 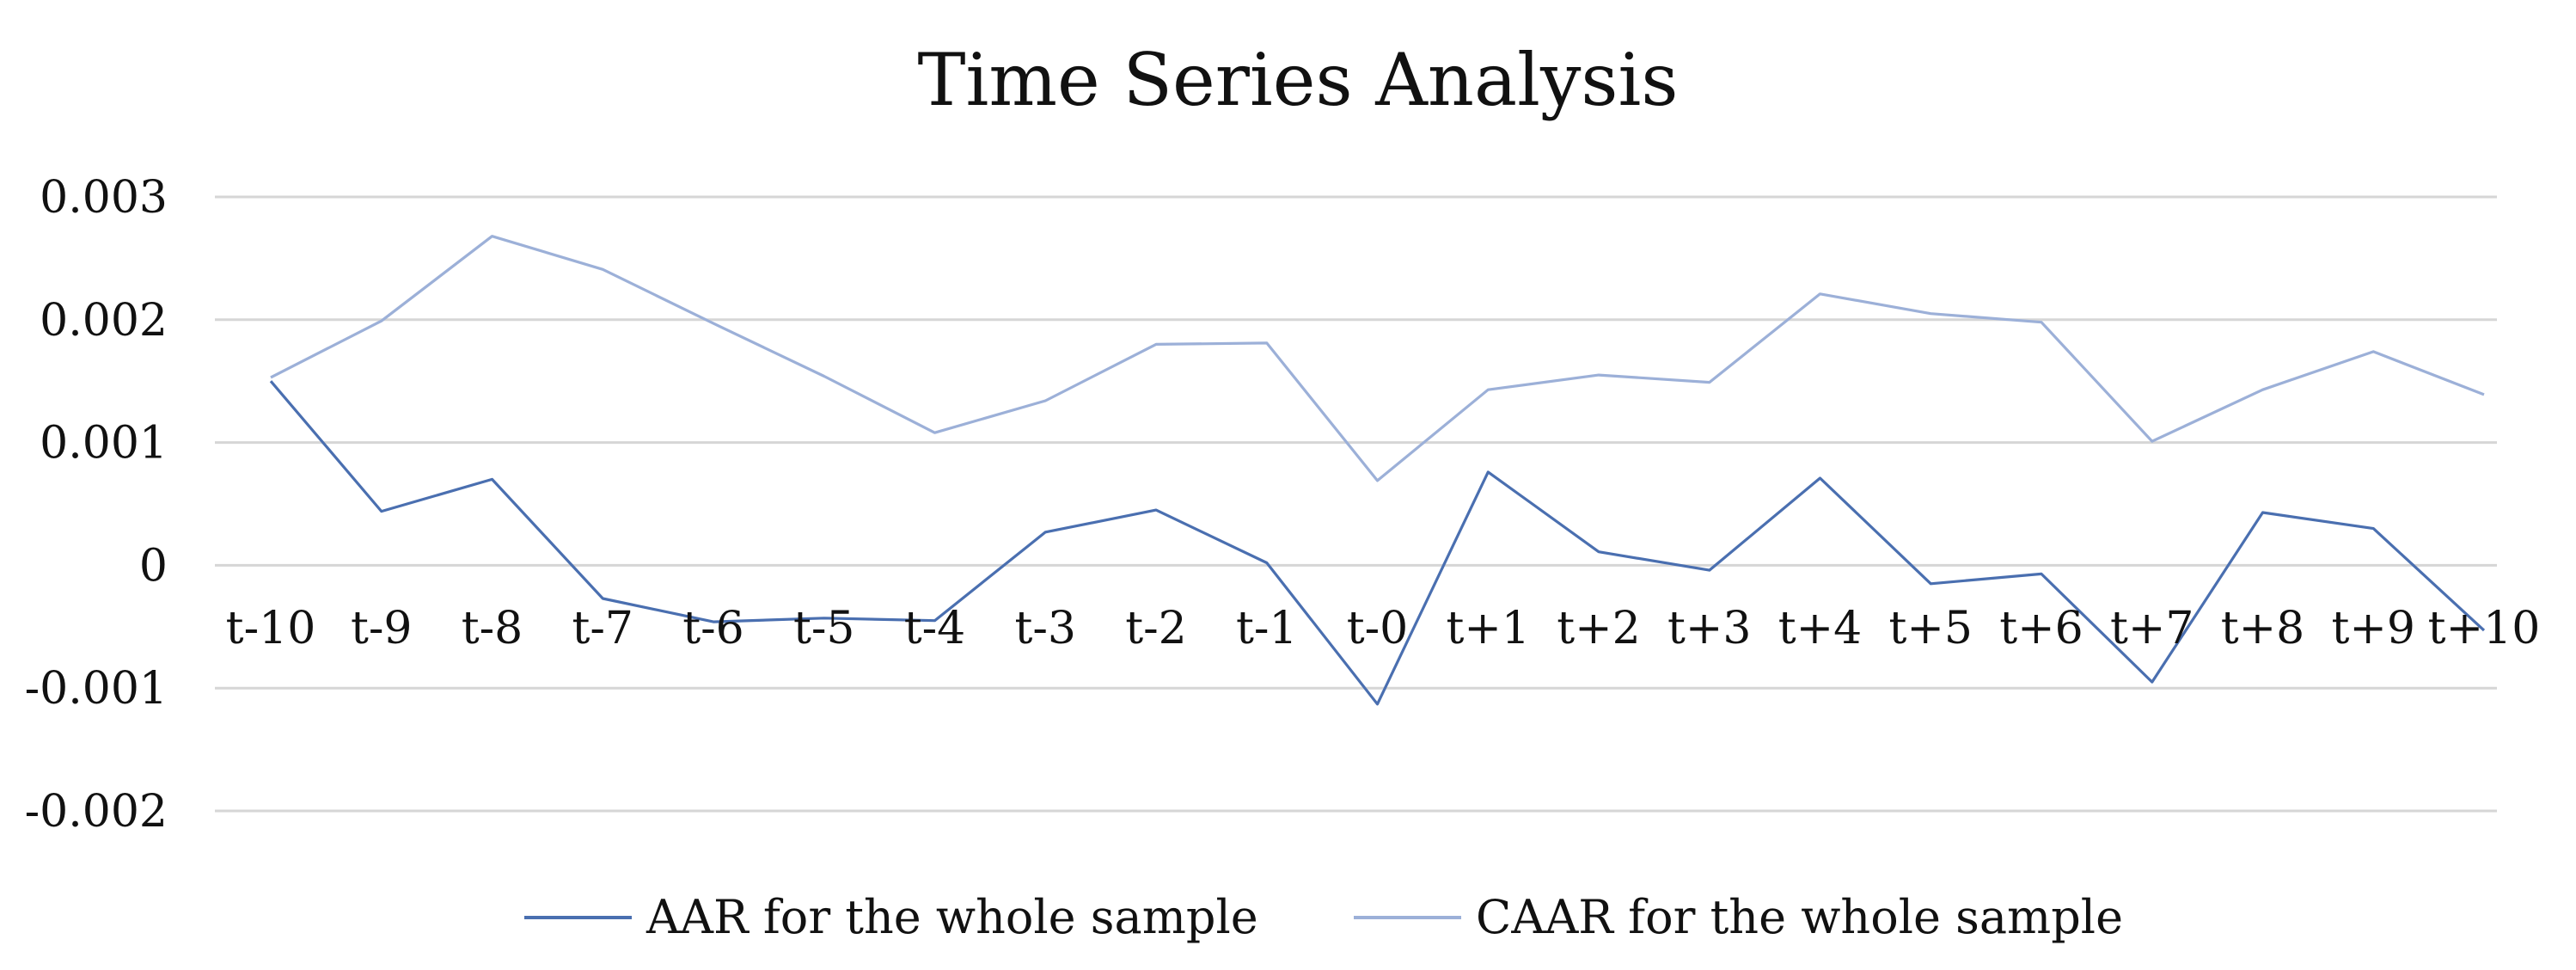 What do you see at coordinates (271, 628) in the screenshot?
I see `x-tick-label: t-10` at bounding box center [271, 628].